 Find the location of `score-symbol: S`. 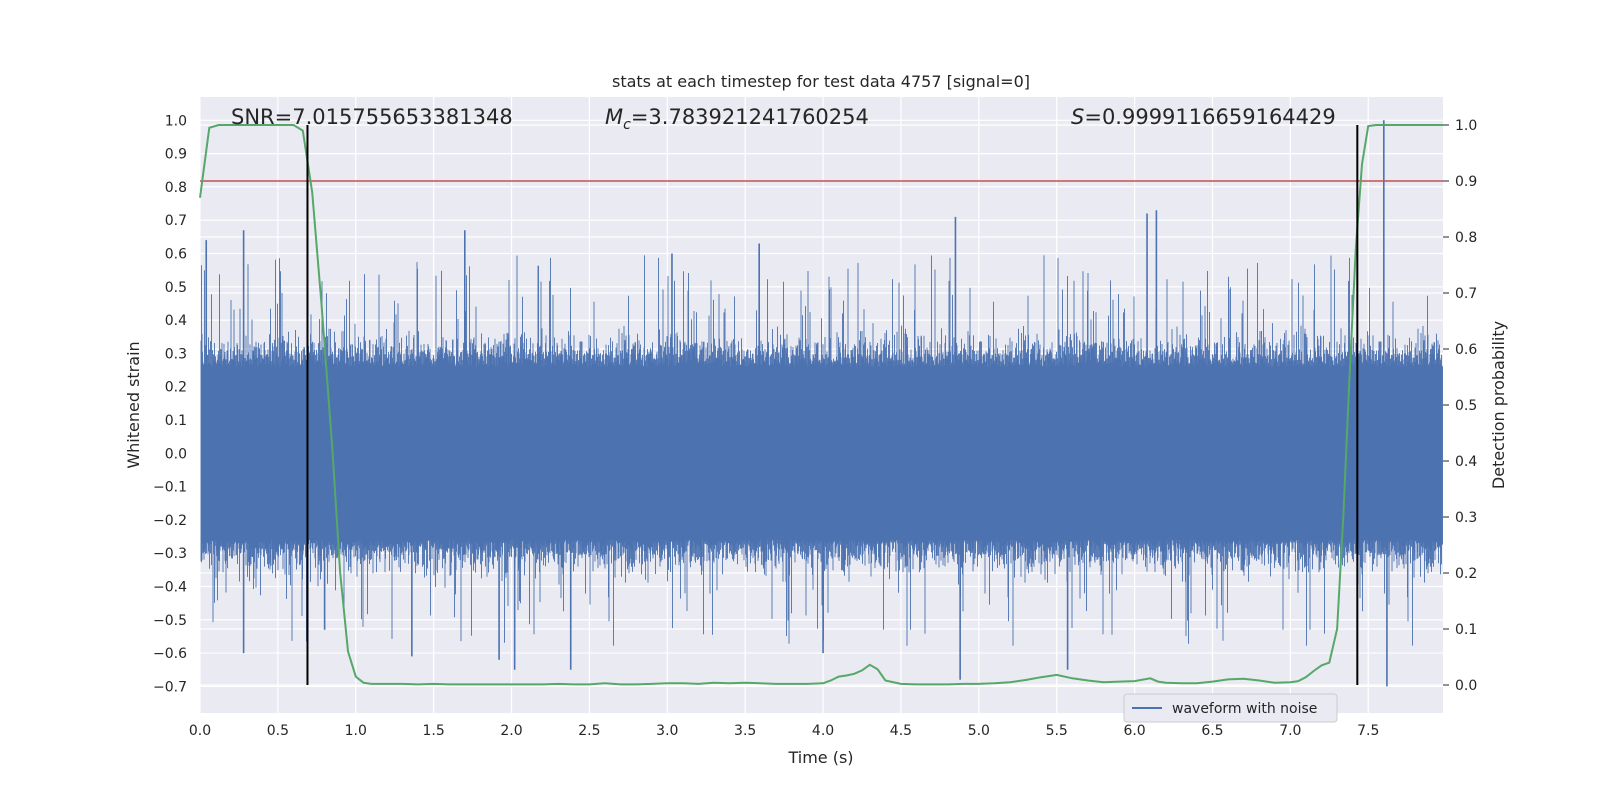

score-symbol: S is located at coordinates (1077, 117).